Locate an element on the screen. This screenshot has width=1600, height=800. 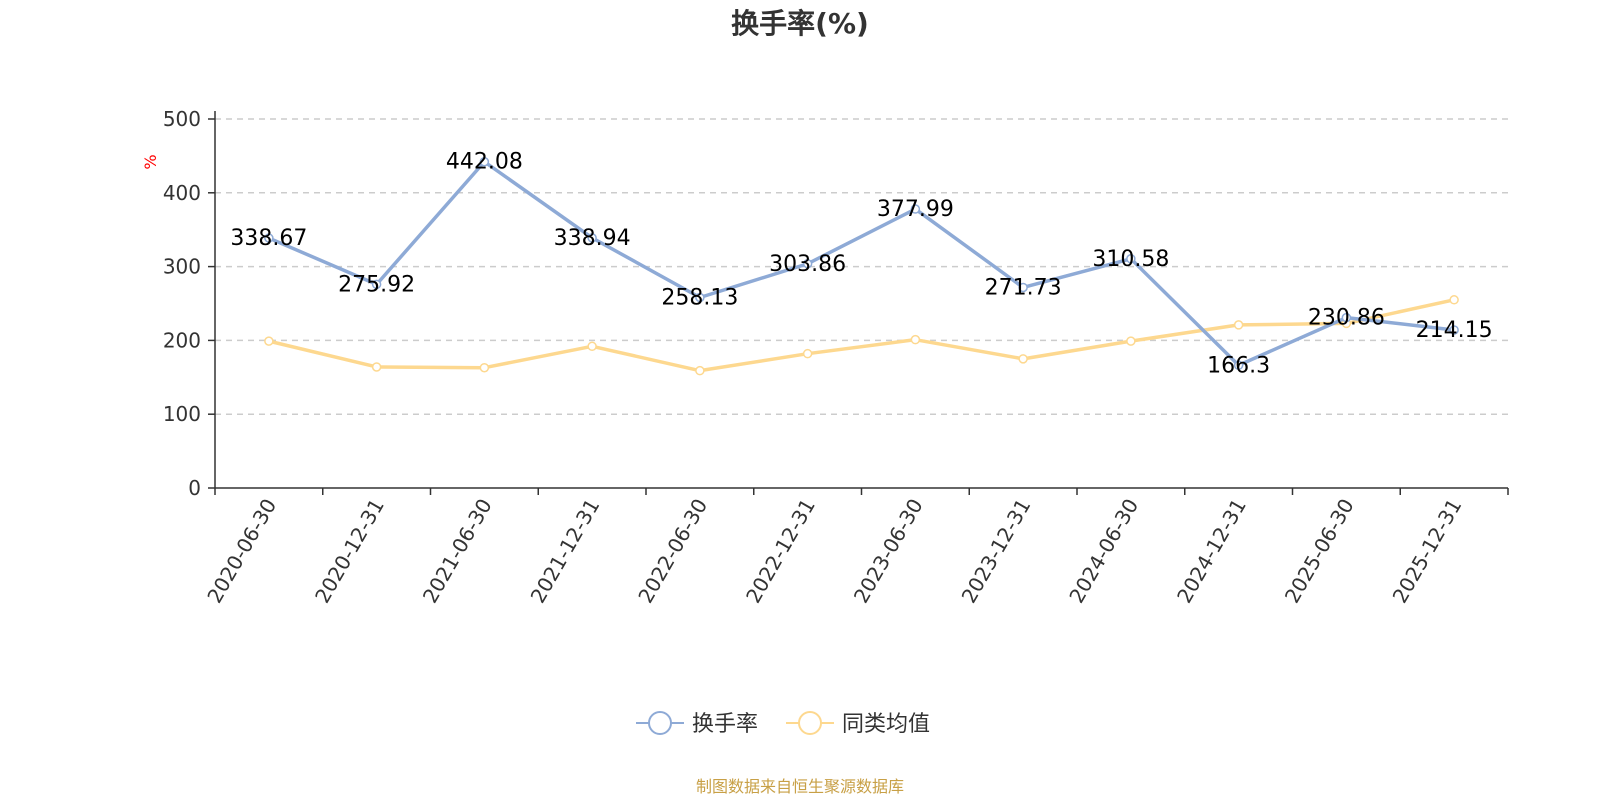
data-label: 271.73 is located at coordinates (1023, 287).